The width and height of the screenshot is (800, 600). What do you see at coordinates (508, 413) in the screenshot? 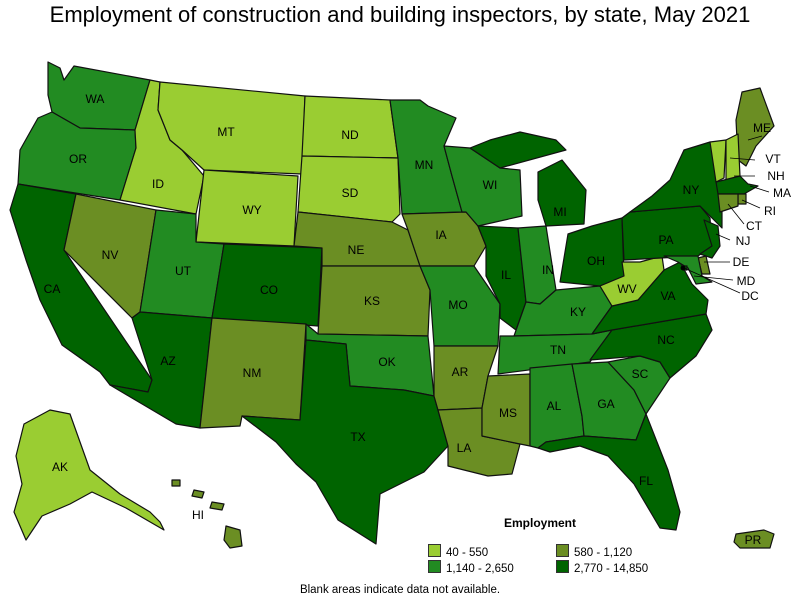
I see `state-label-ms: MS` at bounding box center [508, 413].